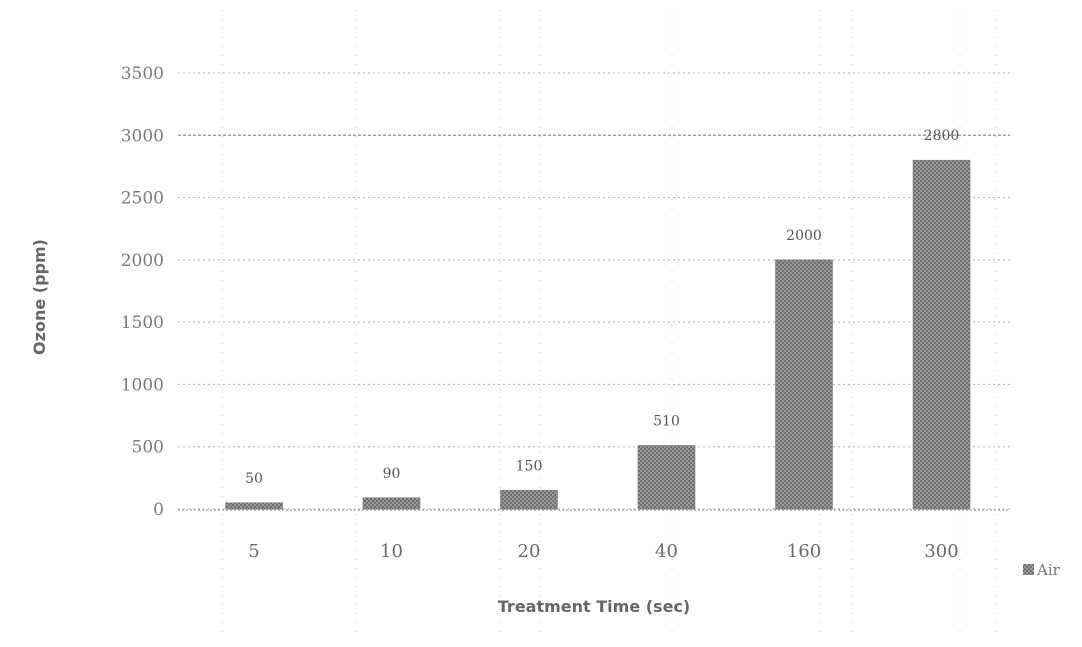  What do you see at coordinates (142, 385) in the screenshot?
I see `y-tick-label: 1000` at bounding box center [142, 385].